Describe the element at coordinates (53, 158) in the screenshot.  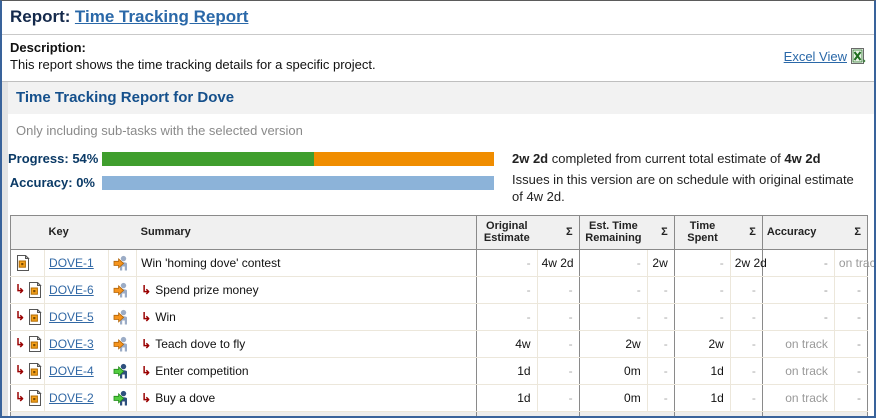
I see `progress-label: Progress: 54%` at that location.